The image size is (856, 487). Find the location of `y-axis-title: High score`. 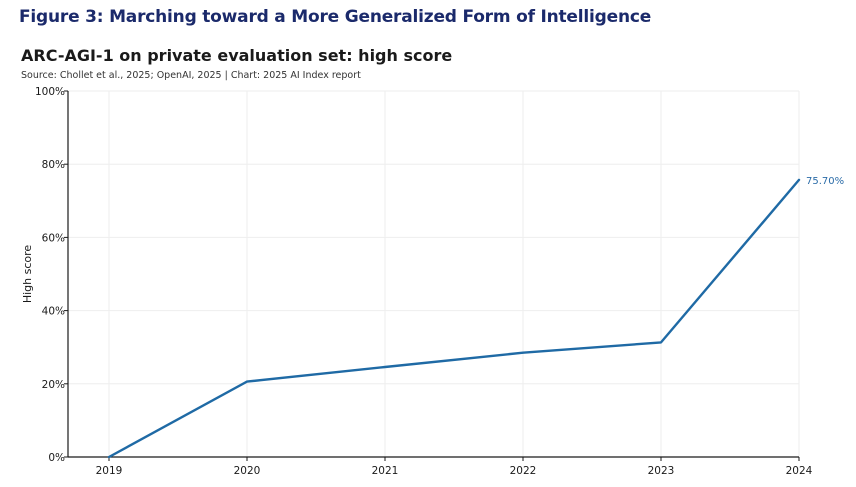

y-axis-title: High score is located at coordinates (27, 274).